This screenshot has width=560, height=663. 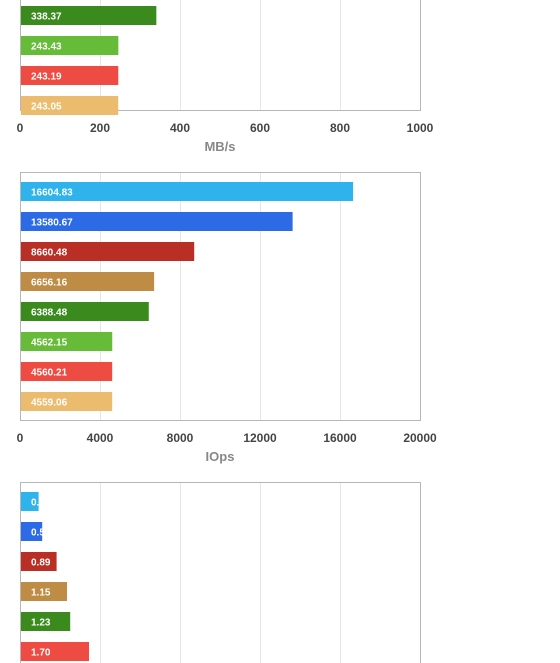 I want to click on bar-value-label: 338.37, so click(x=46, y=17).